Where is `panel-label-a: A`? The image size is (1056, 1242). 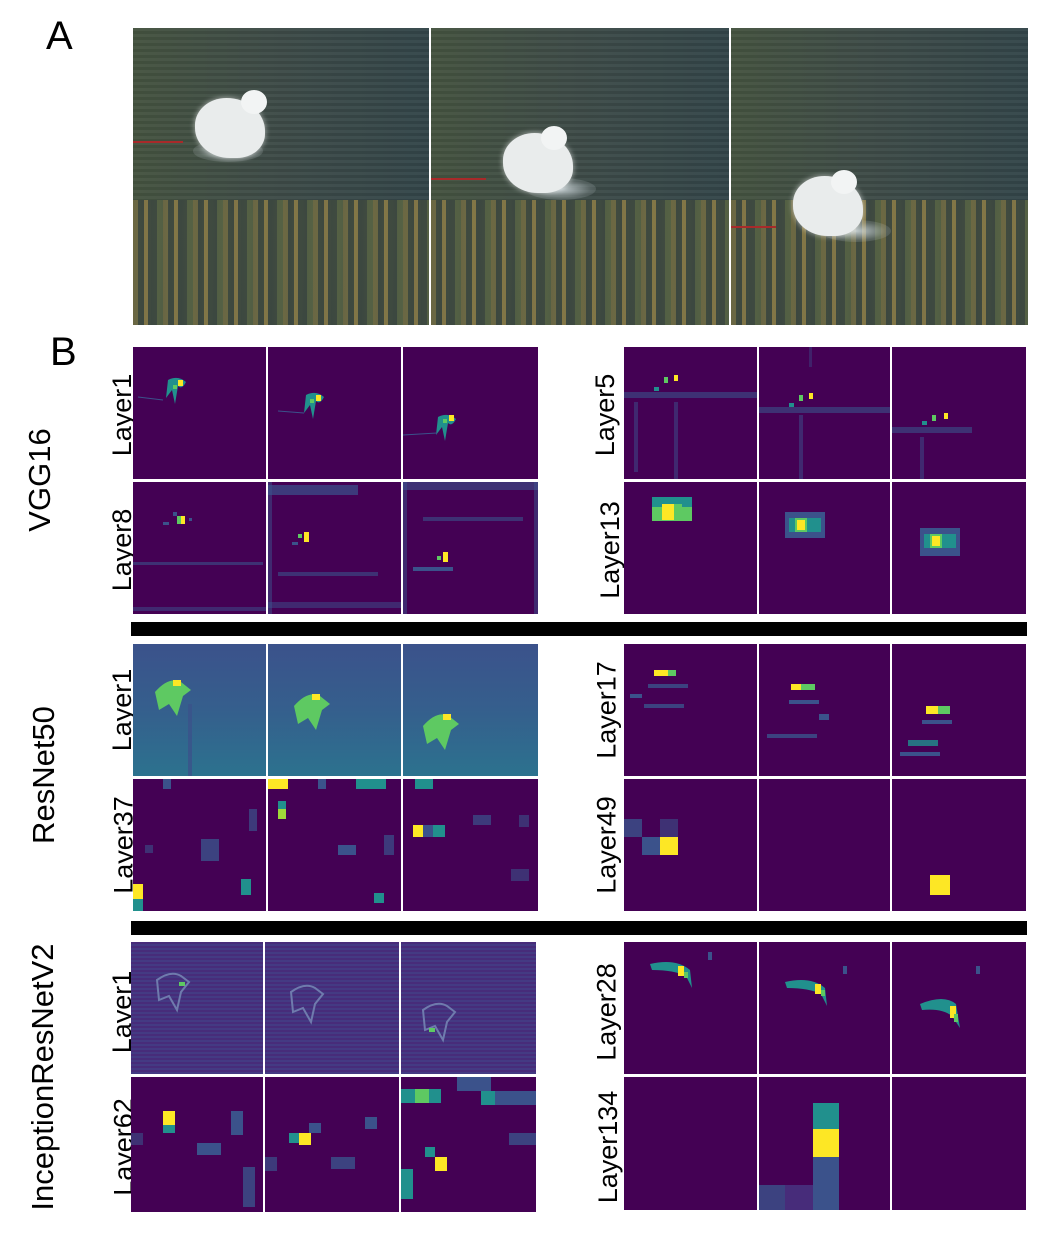 panel-label-a: A is located at coordinates (59, 36).